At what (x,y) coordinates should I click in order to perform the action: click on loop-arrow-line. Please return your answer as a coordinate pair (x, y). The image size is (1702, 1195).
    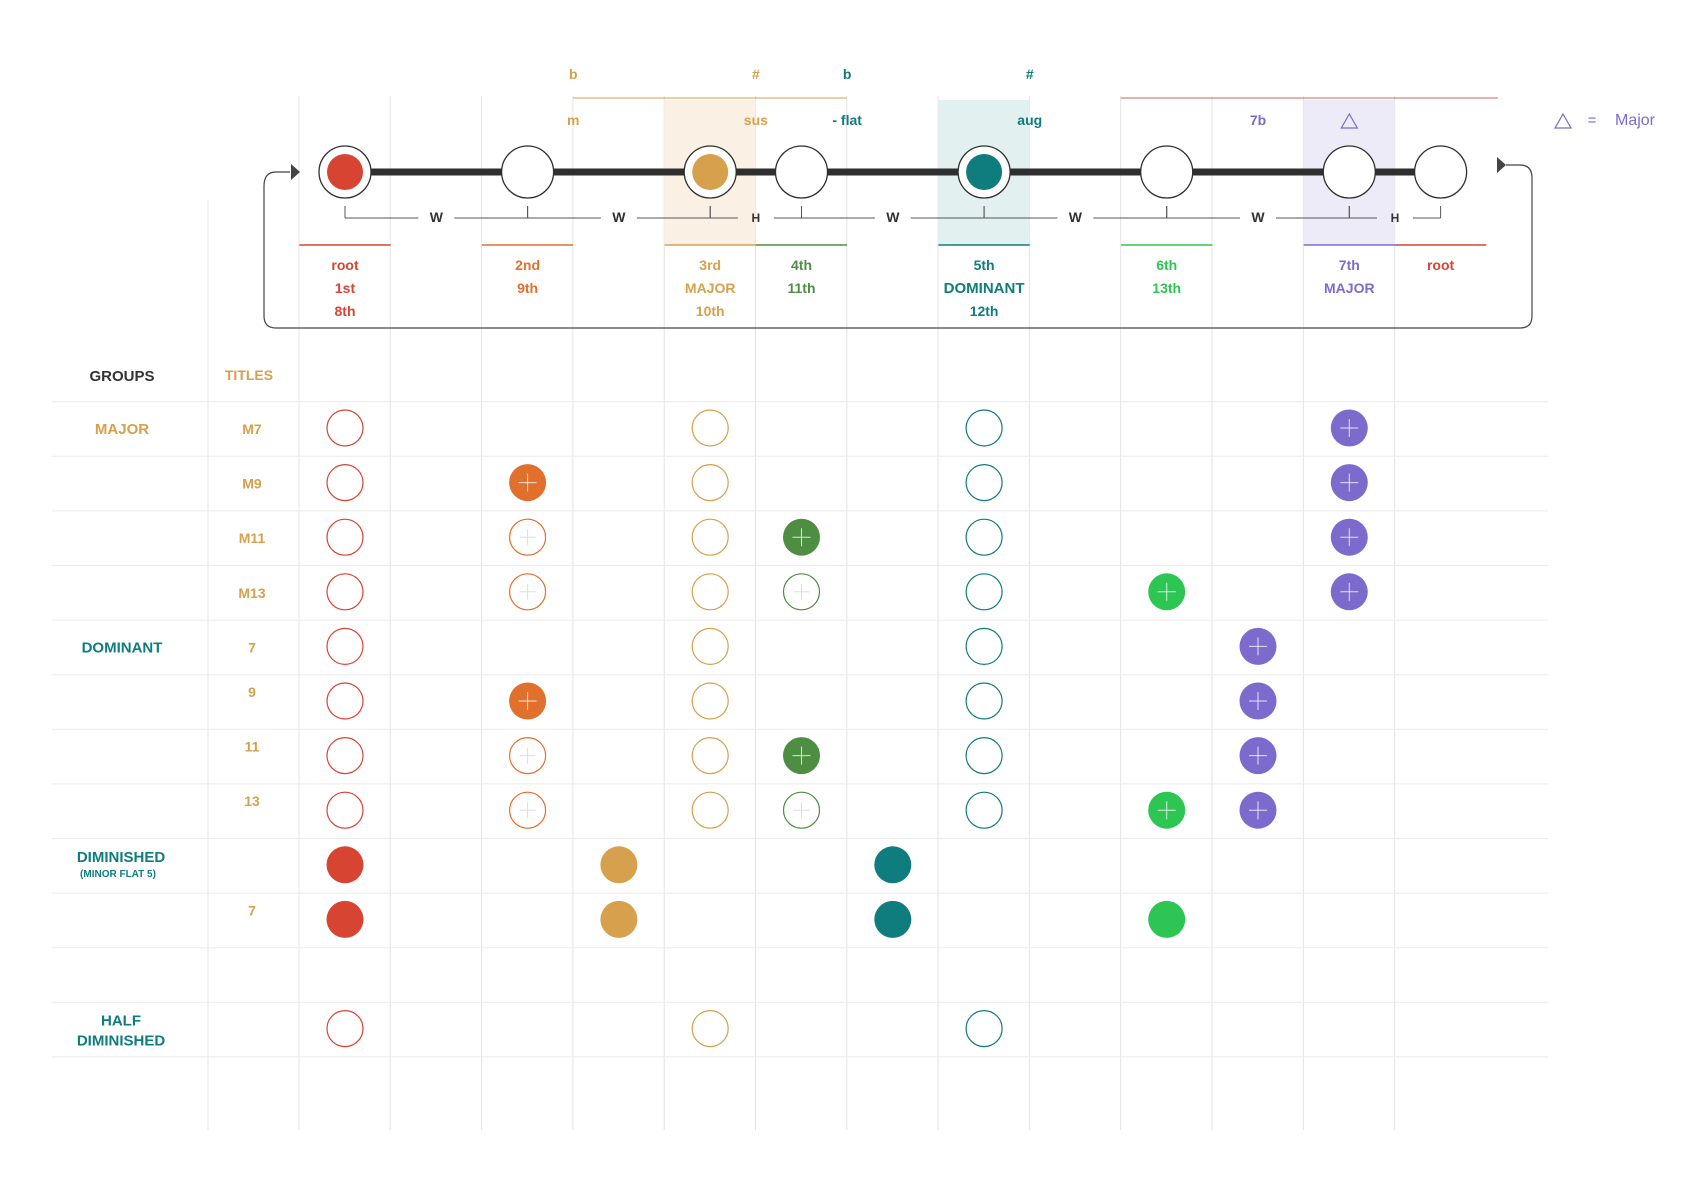
    Looking at the image, I should click on (898, 246).